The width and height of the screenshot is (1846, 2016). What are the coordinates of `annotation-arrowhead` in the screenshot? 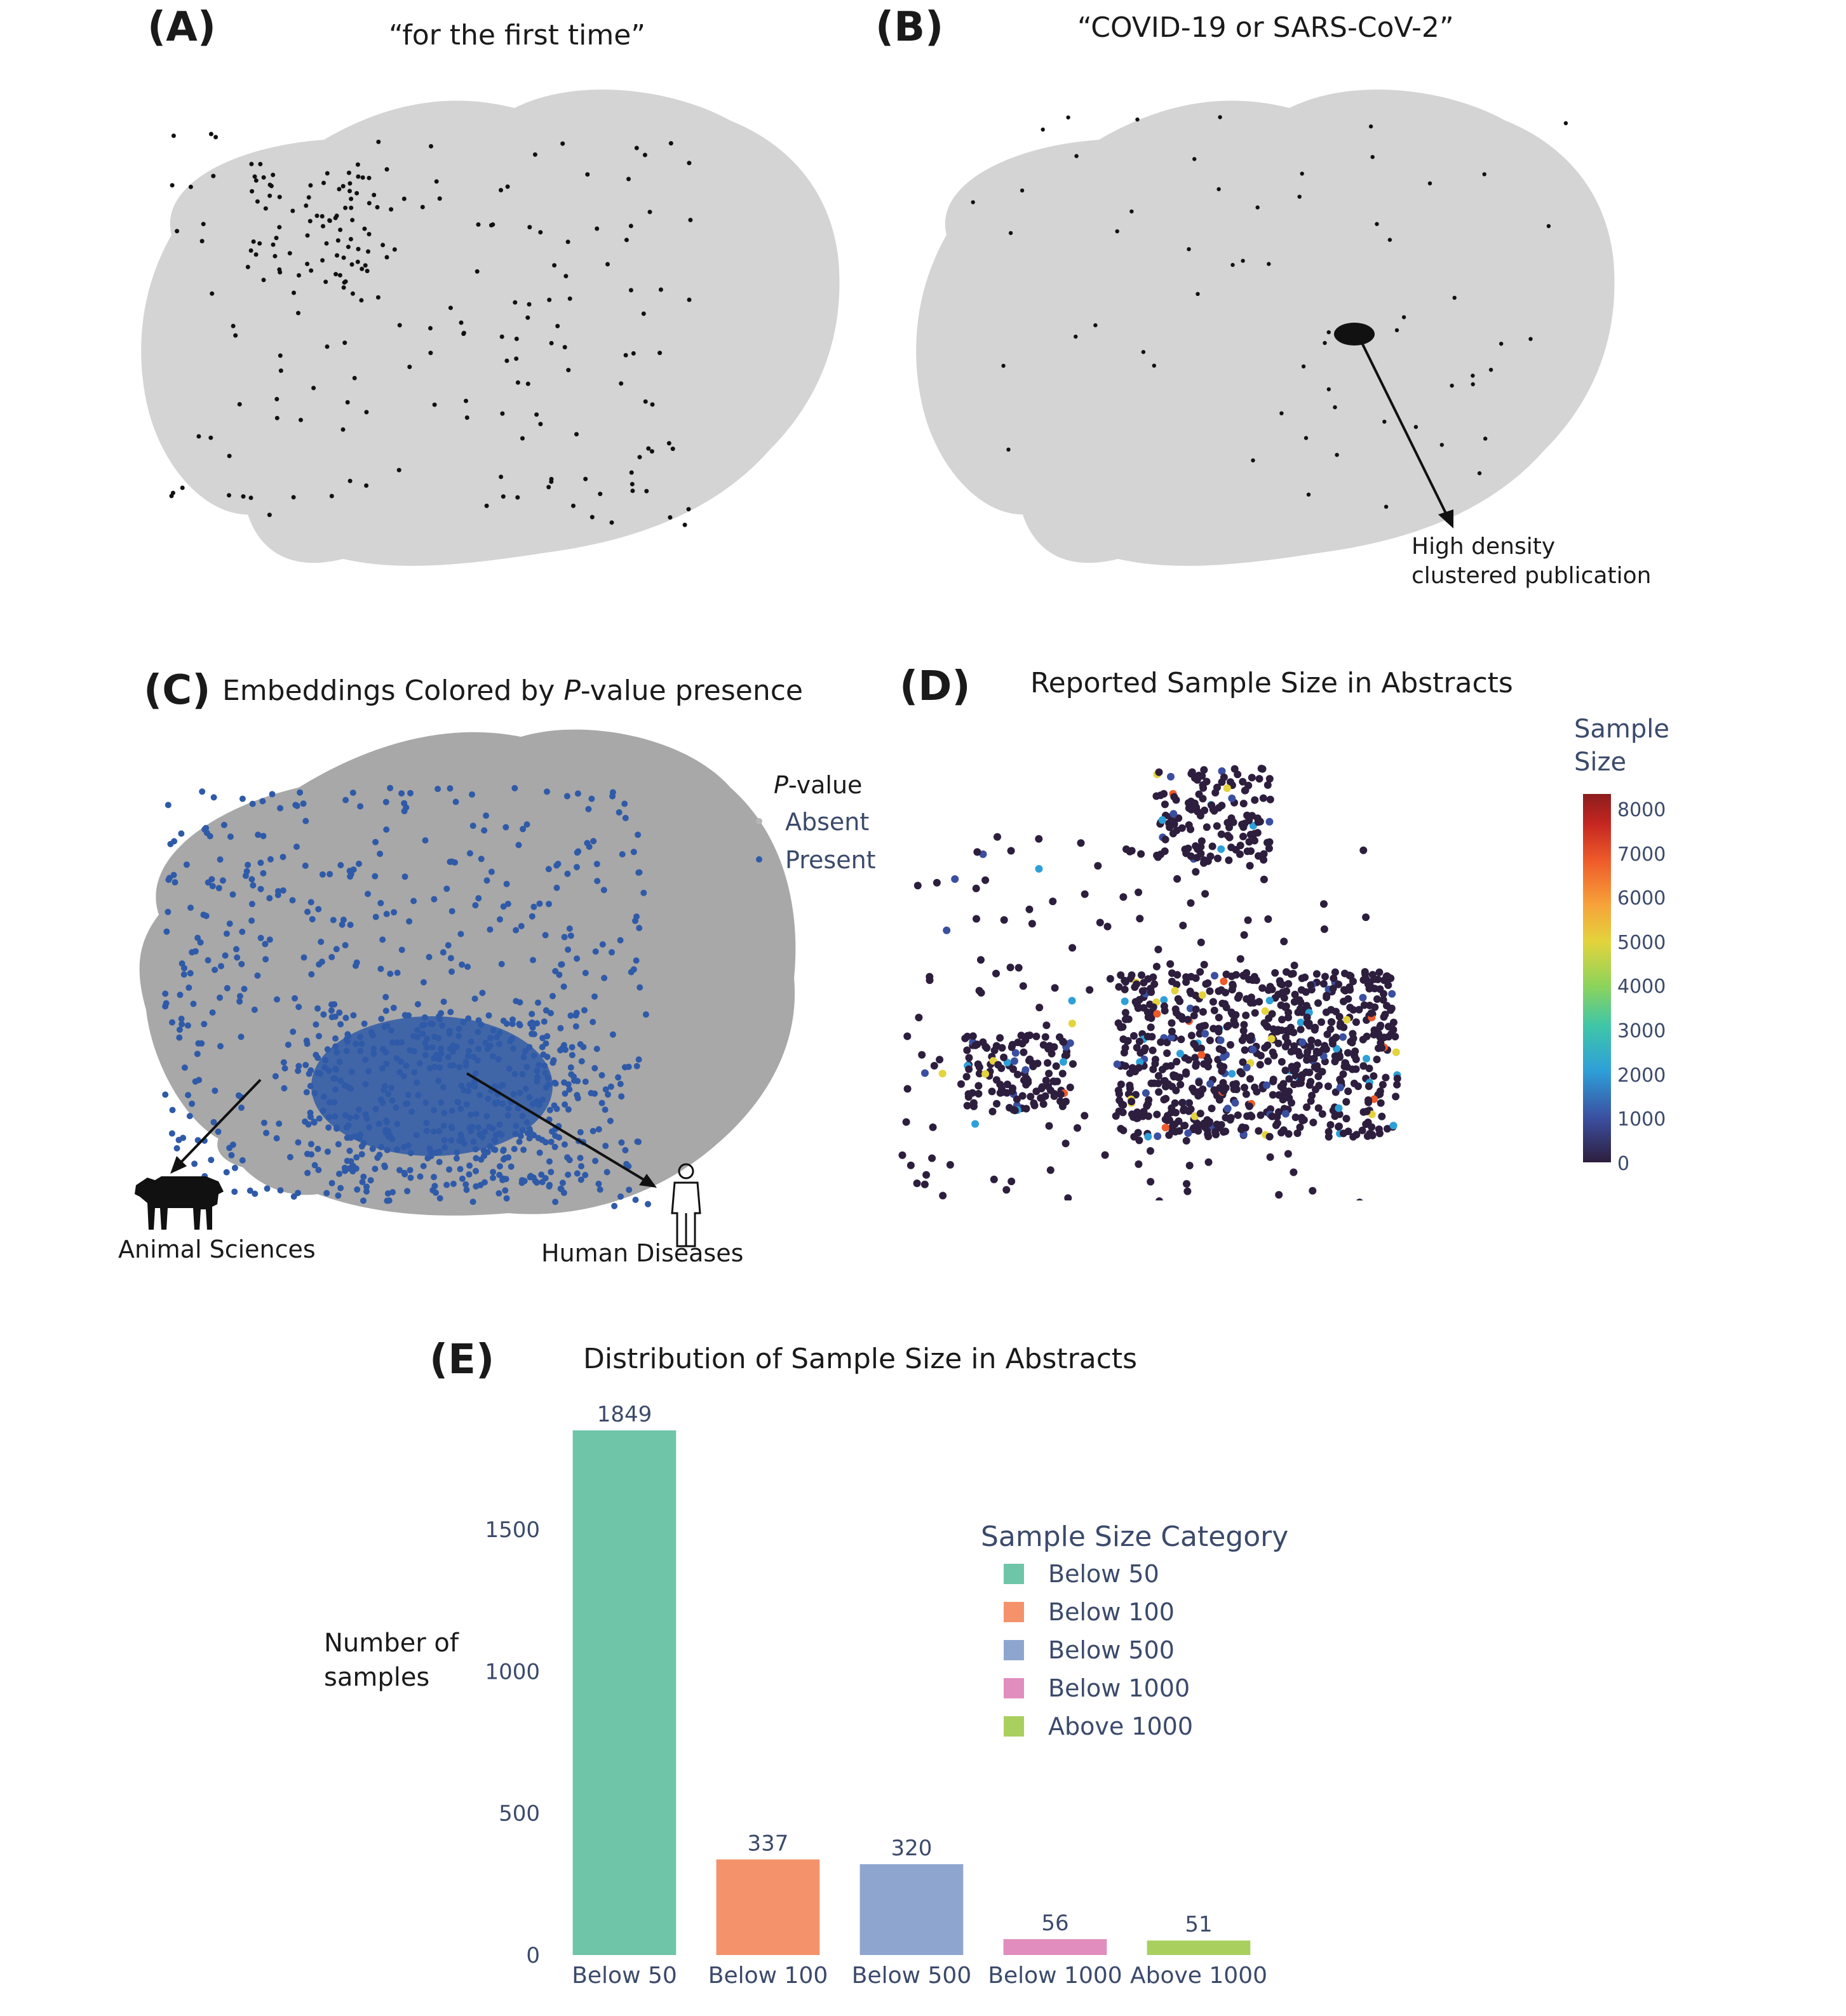 It's located at (1445, 518).